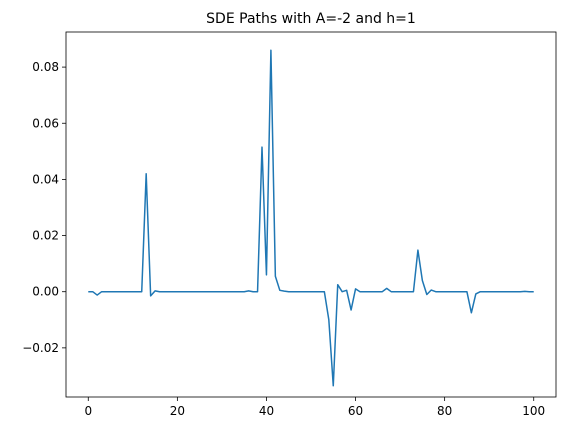 This screenshot has height=435, width=567. I want to click on y-tick-label: 0.02, so click(45, 236).